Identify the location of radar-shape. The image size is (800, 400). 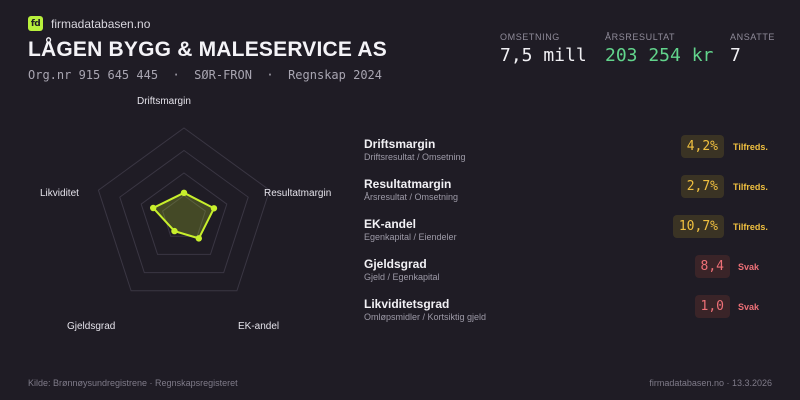
(183, 215).